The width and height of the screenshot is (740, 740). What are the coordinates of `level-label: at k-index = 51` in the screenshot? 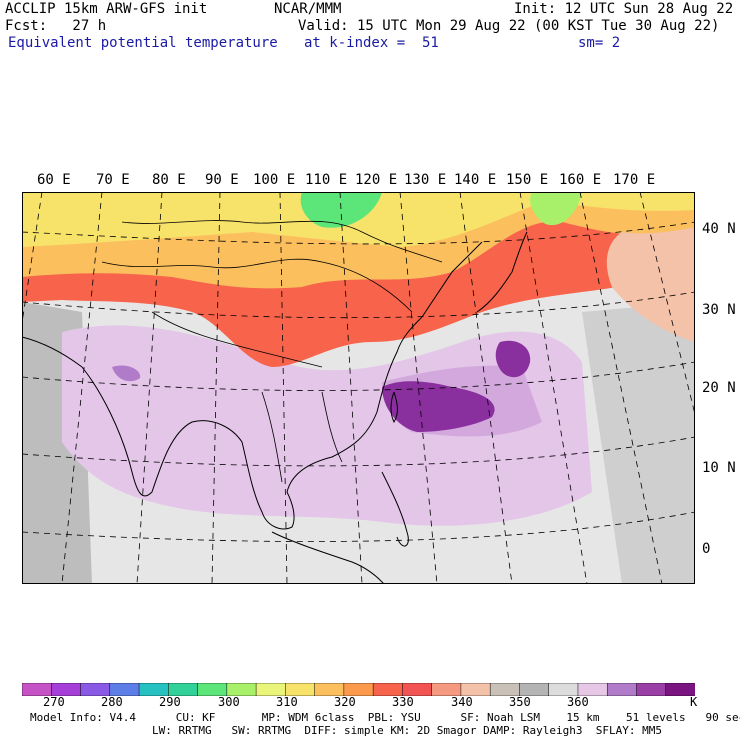 It's located at (371, 43).